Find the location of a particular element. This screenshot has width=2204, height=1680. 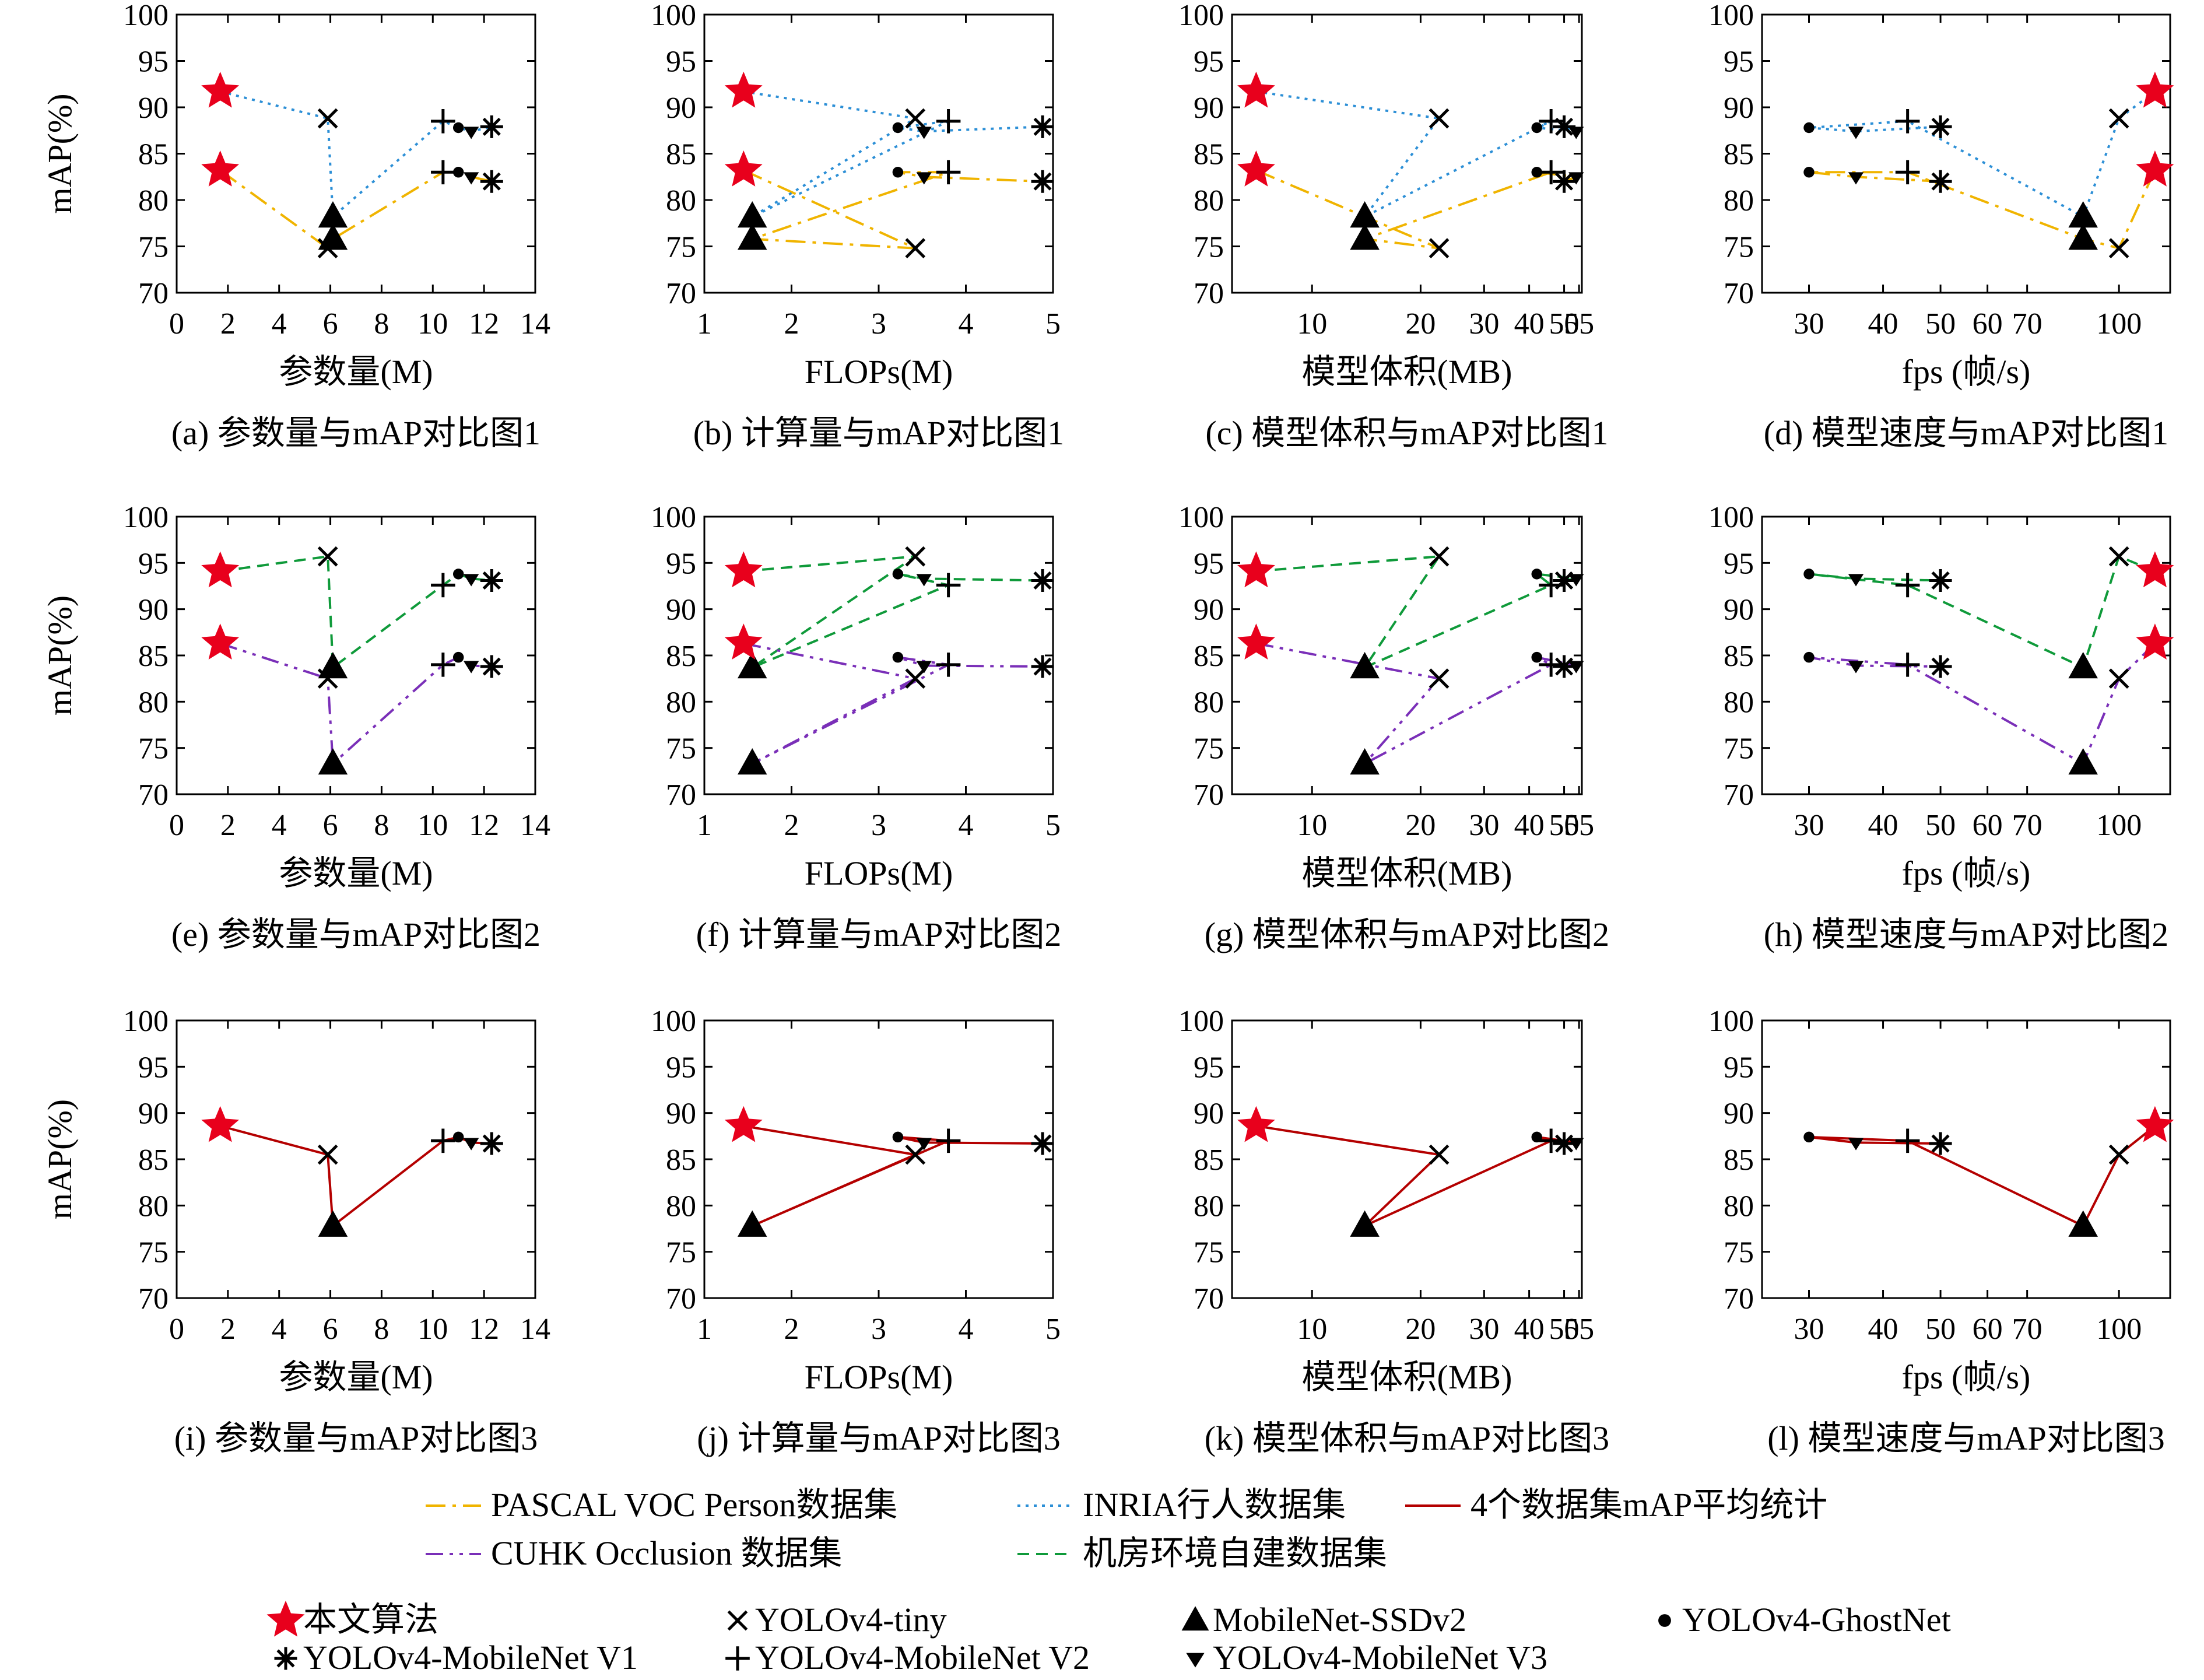

legend-label: YOLOv4-MobileNet V3 is located at coordinates (1380, 1658).